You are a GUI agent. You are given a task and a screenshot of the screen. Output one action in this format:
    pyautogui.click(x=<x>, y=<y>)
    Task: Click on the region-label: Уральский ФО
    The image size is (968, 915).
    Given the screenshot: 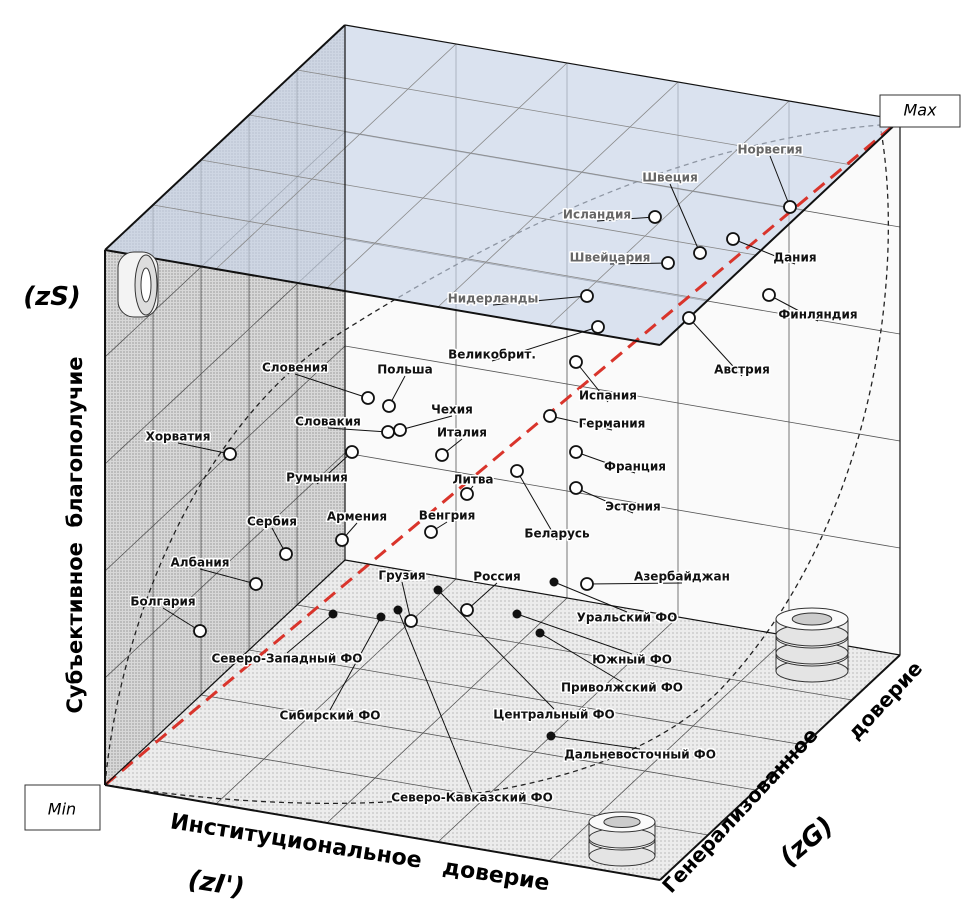 What is the action you would take?
    pyautogui.click(x=627, y=618)
    